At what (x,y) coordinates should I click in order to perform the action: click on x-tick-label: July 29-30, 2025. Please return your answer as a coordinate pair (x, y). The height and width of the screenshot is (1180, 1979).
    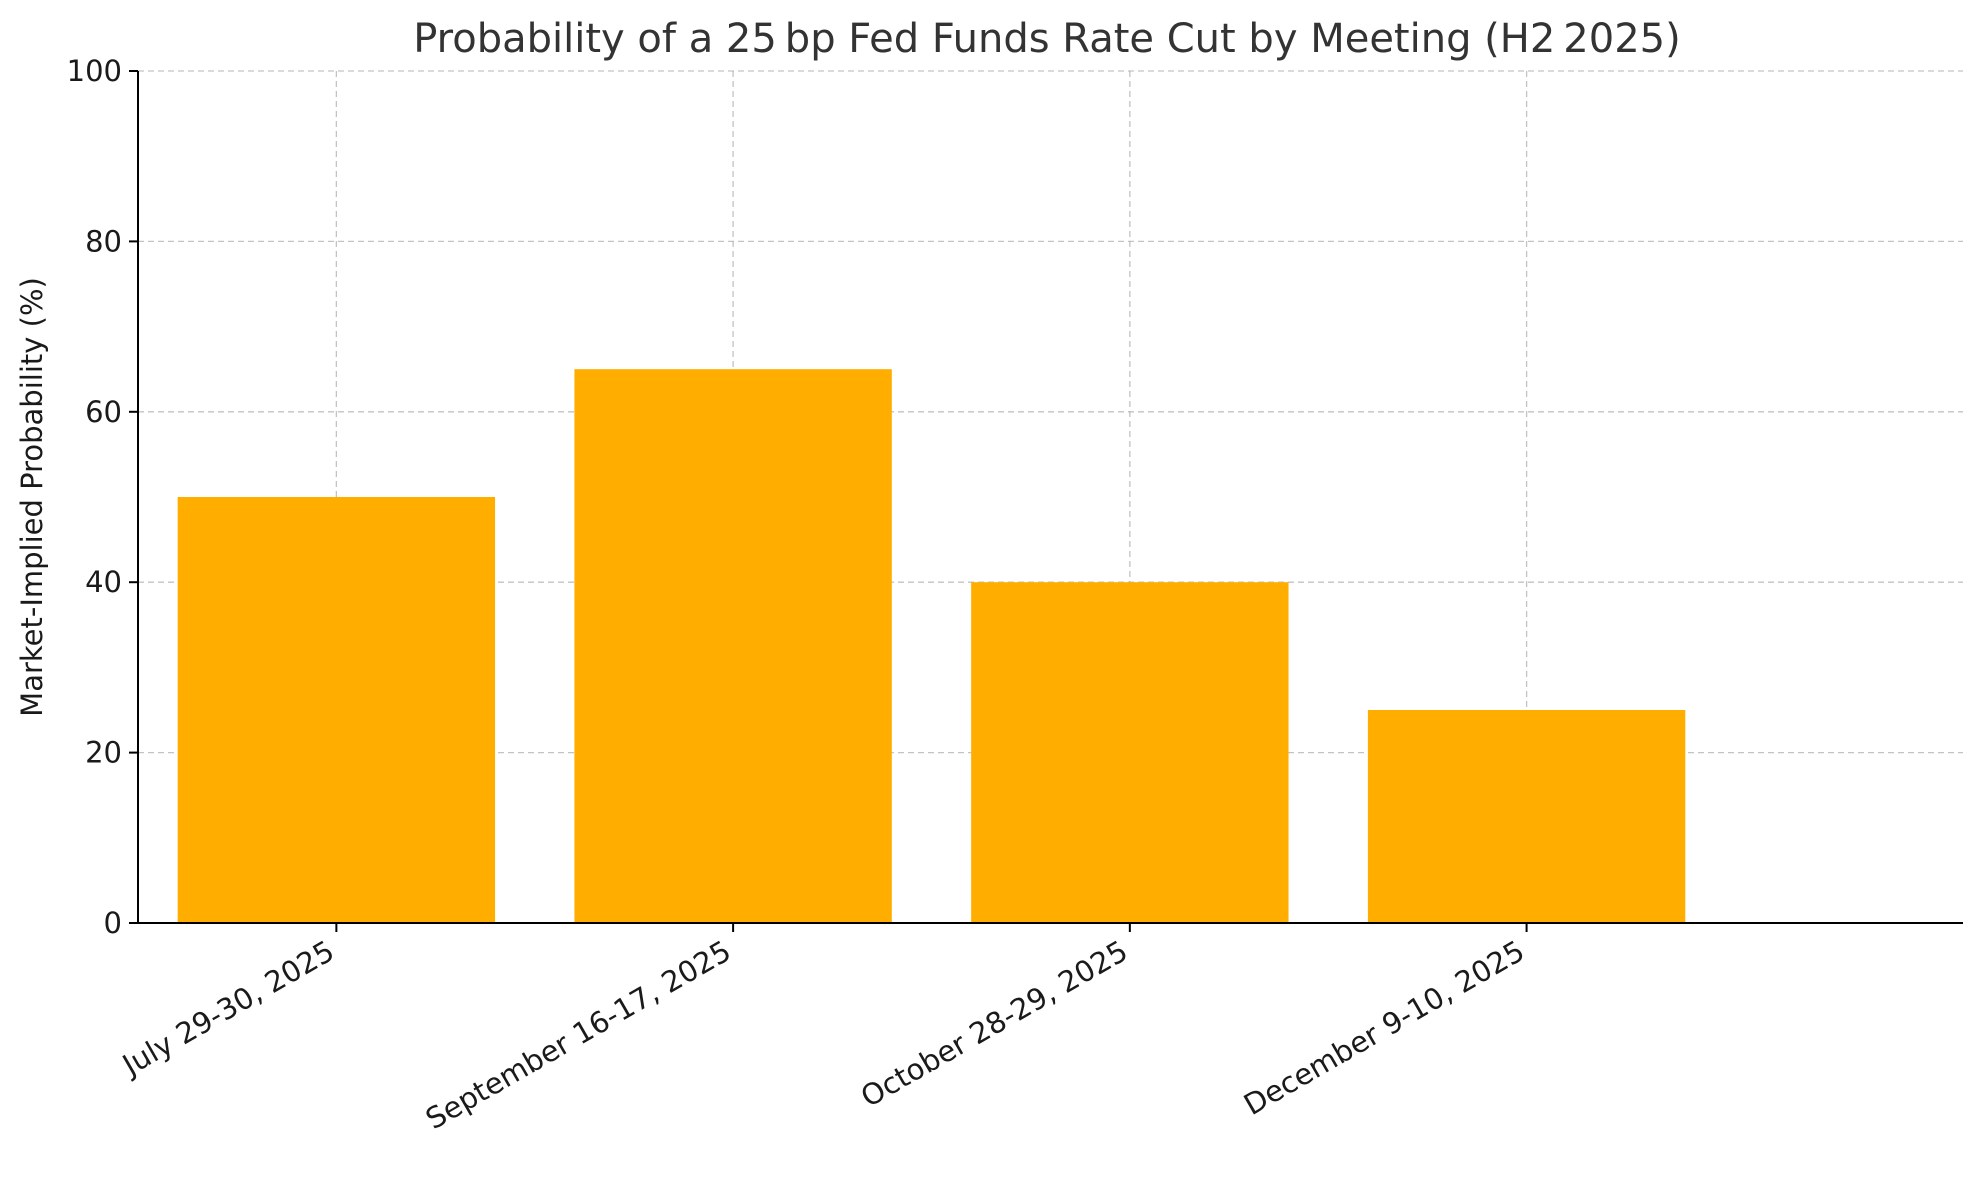
    Looking at the image, I should click on (227, 1008).